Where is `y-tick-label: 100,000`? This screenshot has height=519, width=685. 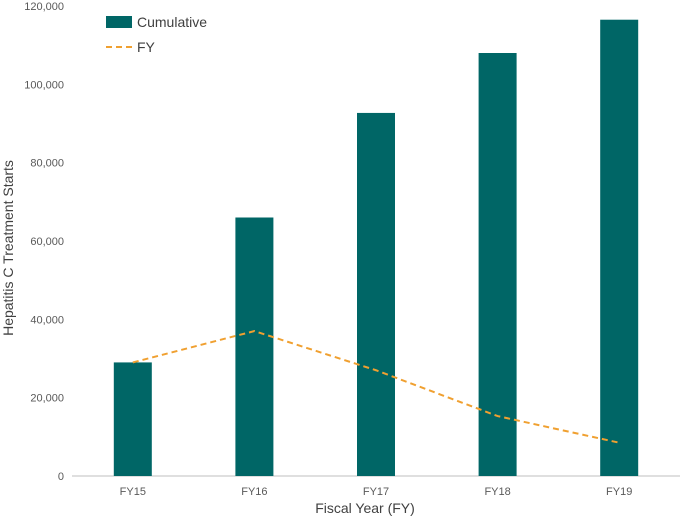 y-tick-label: 100,000 is located at coordinates (44, 85).